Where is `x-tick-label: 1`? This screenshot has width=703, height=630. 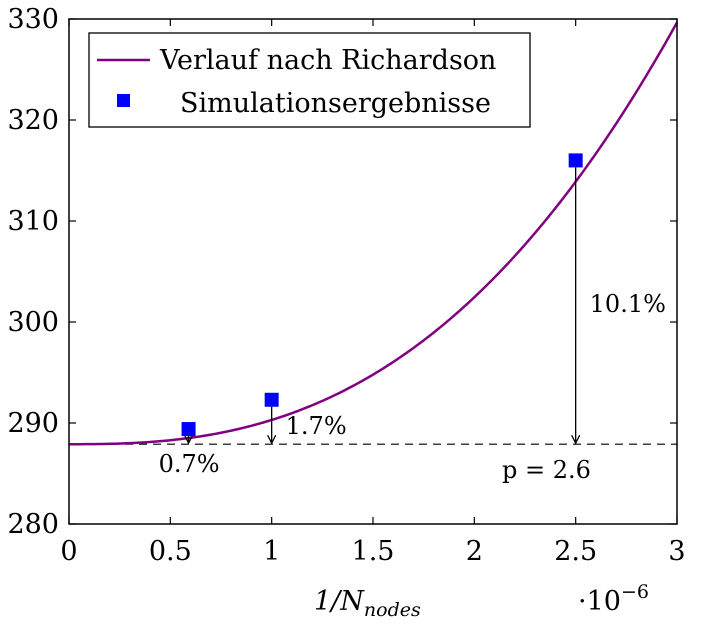 x-tick-label: 1 is located at coordinates (271, 551).